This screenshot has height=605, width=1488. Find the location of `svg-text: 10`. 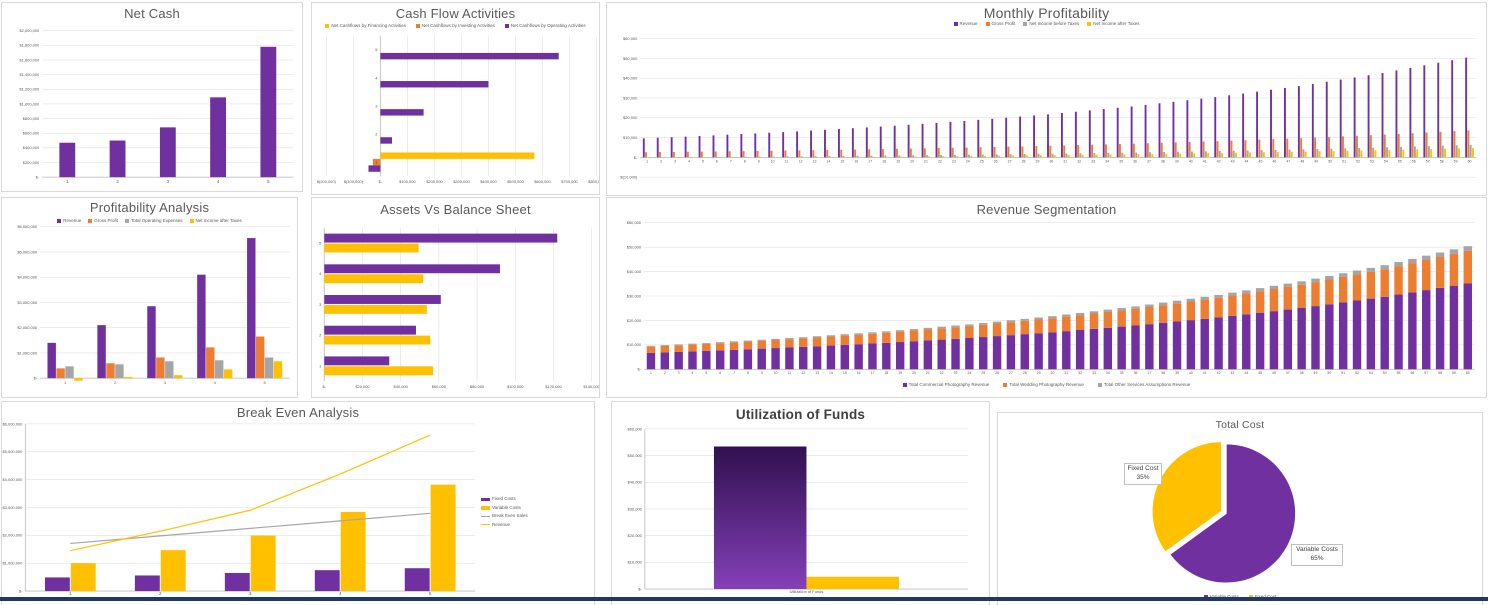

svg-text: 10 is located at coordinates (773, 161).